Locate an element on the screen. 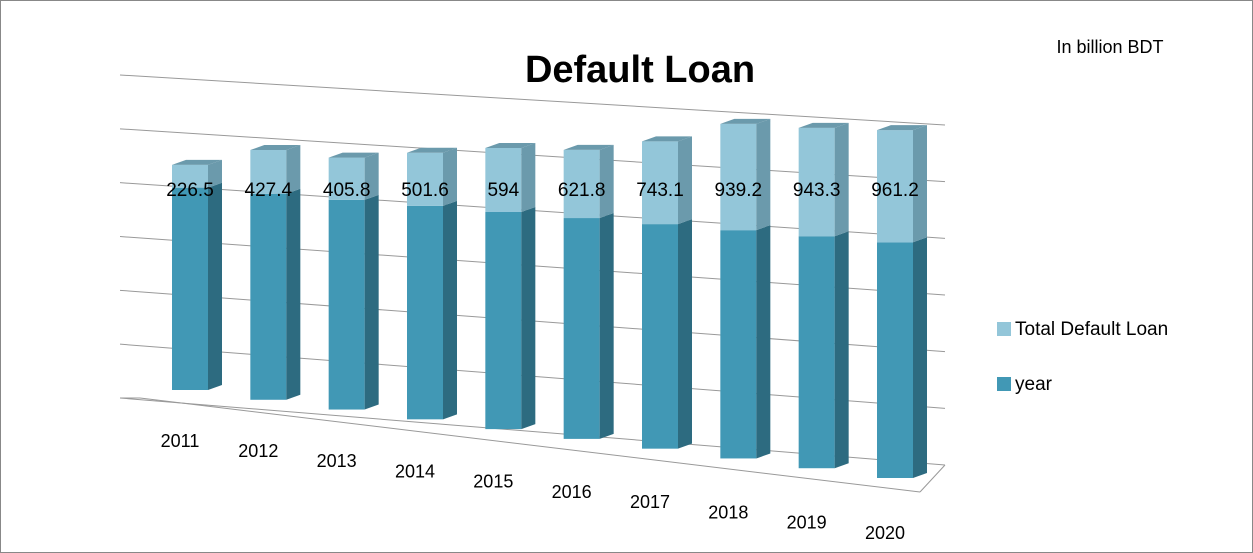 This screenshot has width=1253, height=553. x-tick-label: 2016 is located at coordinates (572, 492).